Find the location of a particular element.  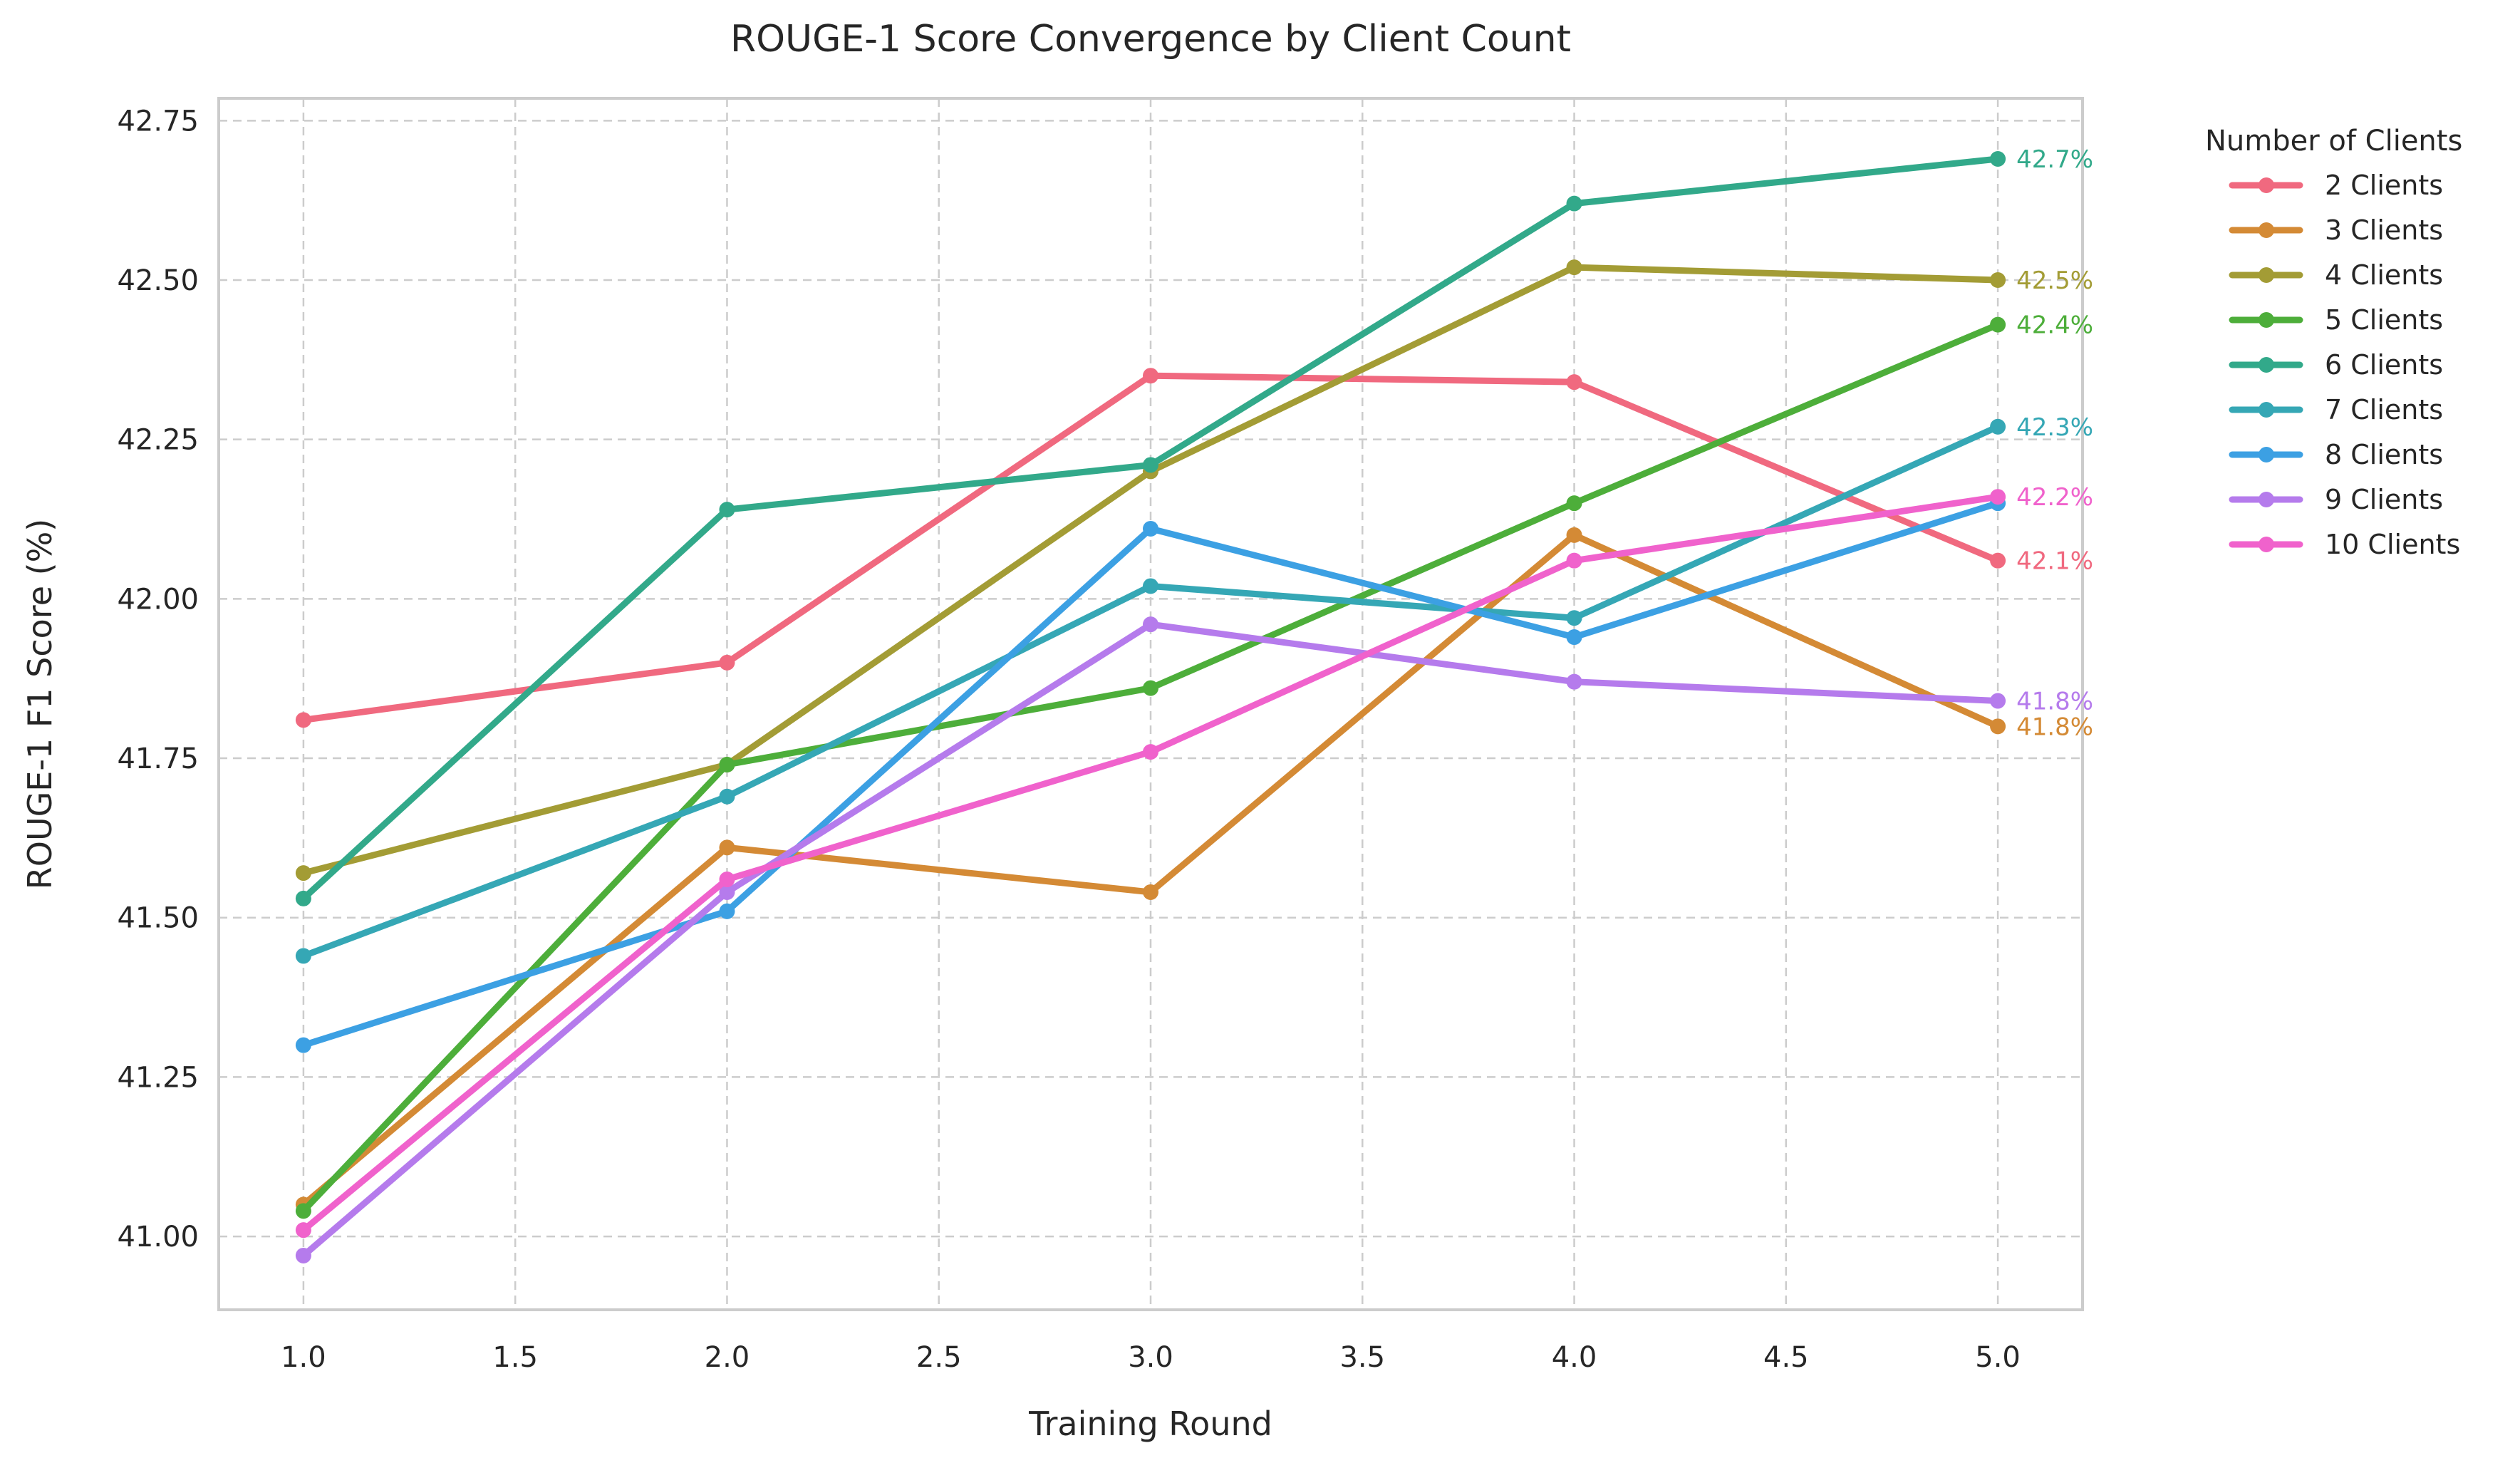

legend-item: 5 Clients is located at coordinates (2336, 320).